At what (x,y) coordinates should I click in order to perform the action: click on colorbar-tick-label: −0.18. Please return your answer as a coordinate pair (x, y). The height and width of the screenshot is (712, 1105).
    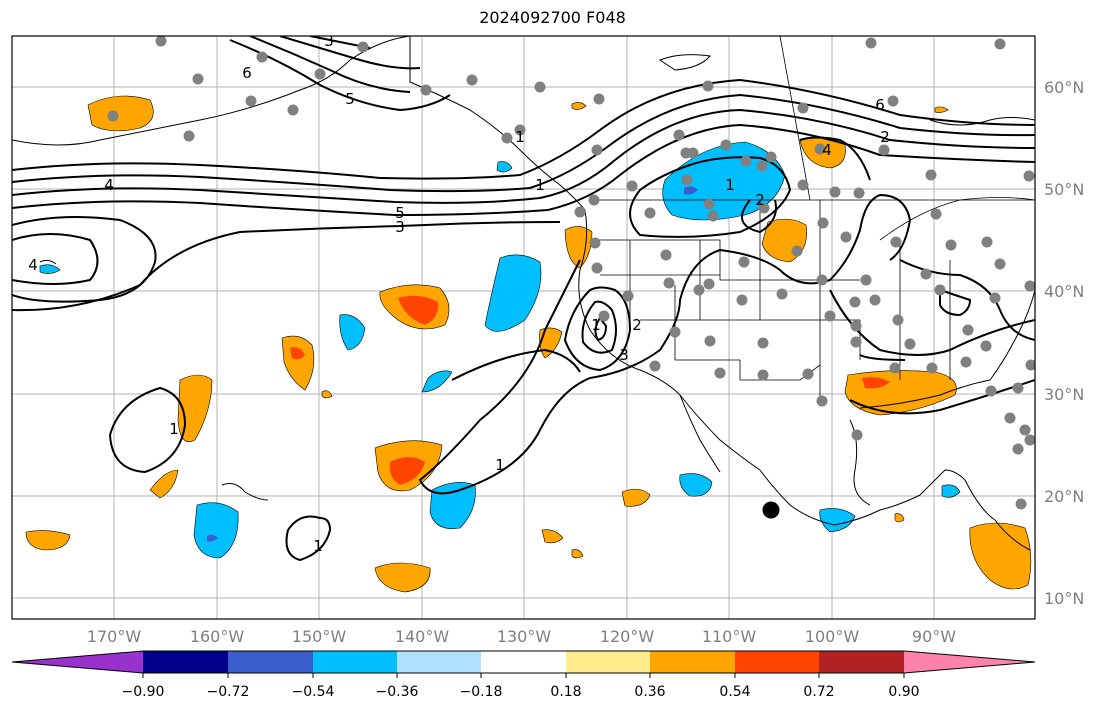
    Looking at the image, I should click on (481, 692).